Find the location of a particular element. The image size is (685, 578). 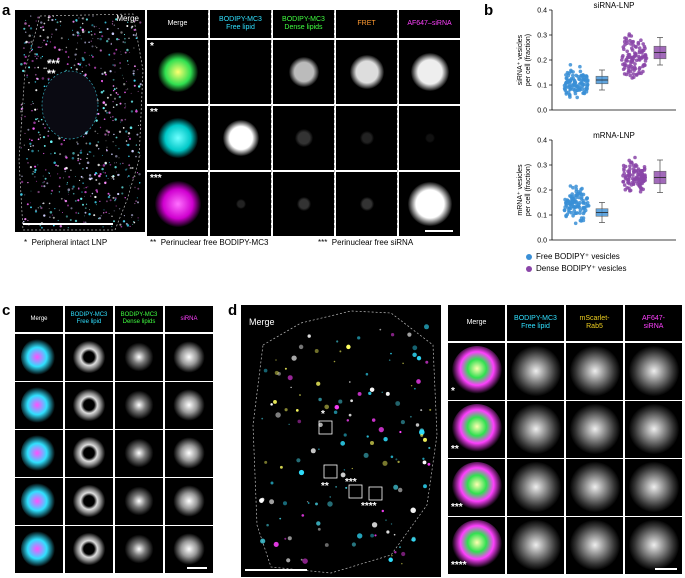

panel-a-overview-small-star: * is located at coordinates (113, 179).